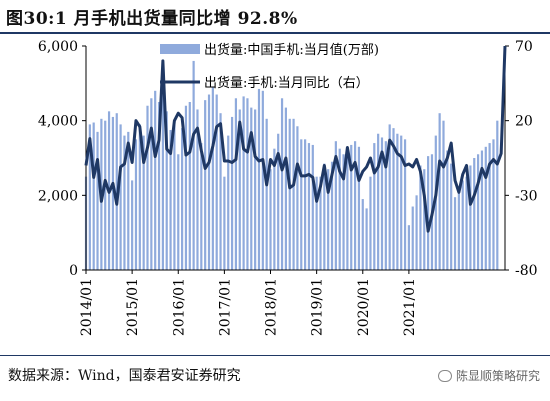  Describe the element at coordinates (180, 49) in the screenshot. I see `legend-swatch-bar` at that location.